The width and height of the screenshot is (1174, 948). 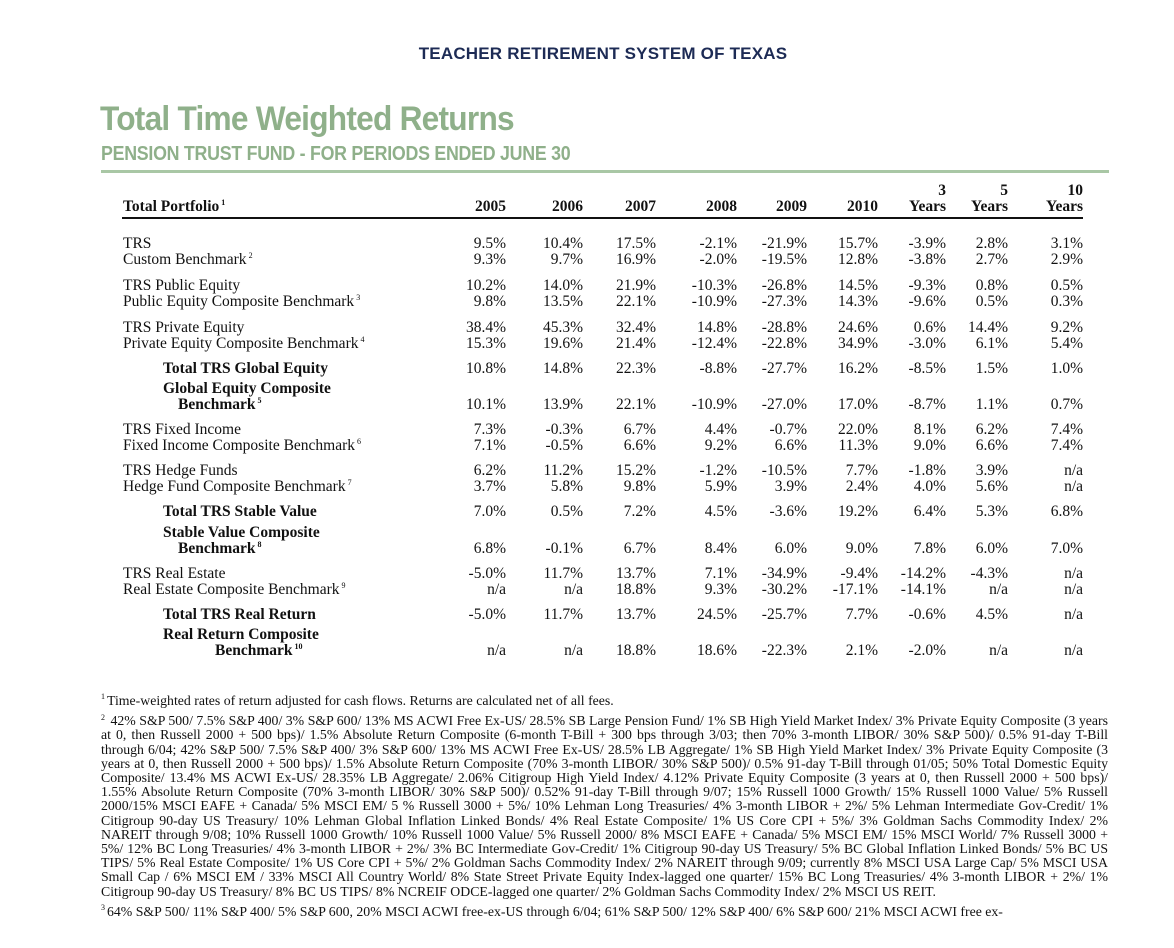 I want to click on table-cell: 10.2%, so click(x=485, y=285).